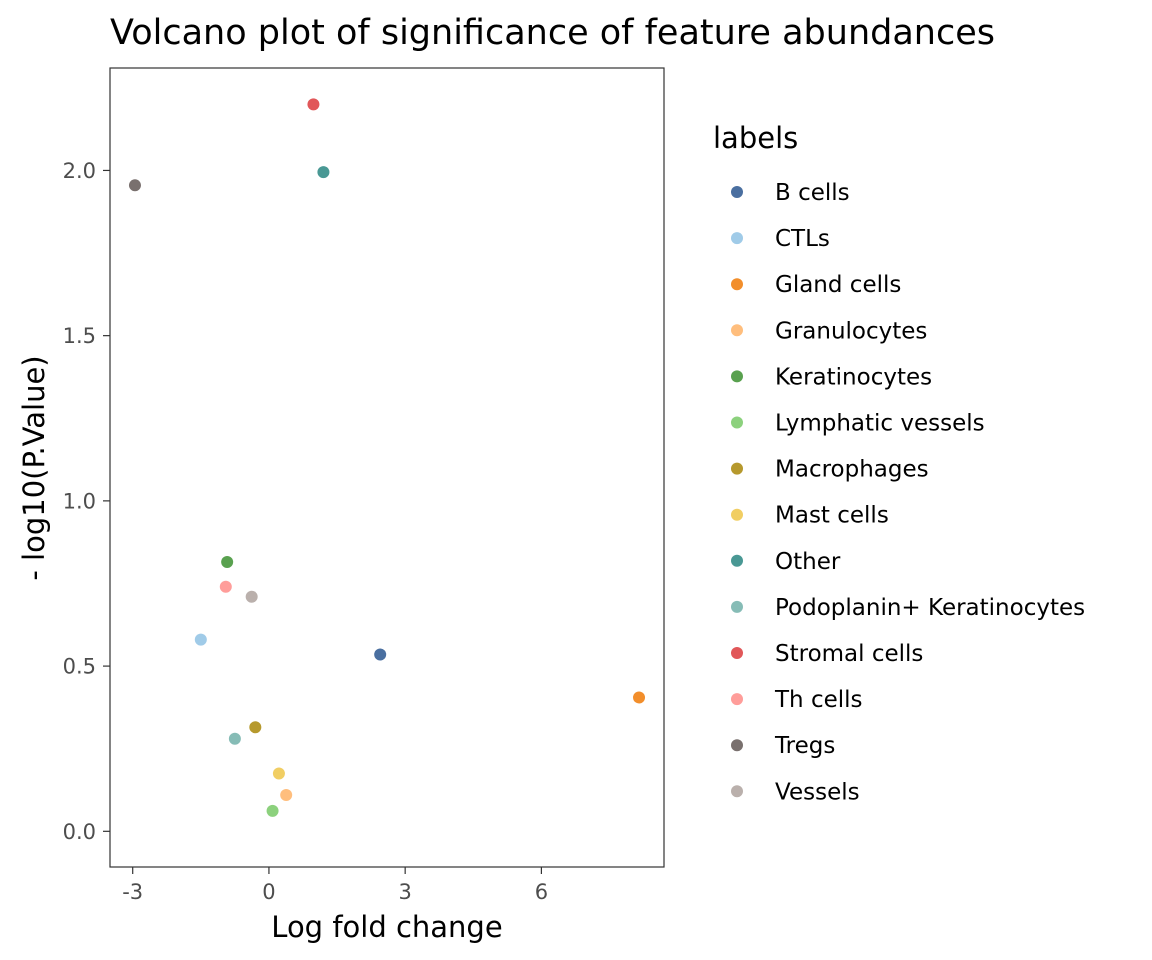 The image size is (1152, 960). What do you see at coordinates (808, 562) in the screenshot?
I see `legend-label: Other` at bounding box center [808, 562].